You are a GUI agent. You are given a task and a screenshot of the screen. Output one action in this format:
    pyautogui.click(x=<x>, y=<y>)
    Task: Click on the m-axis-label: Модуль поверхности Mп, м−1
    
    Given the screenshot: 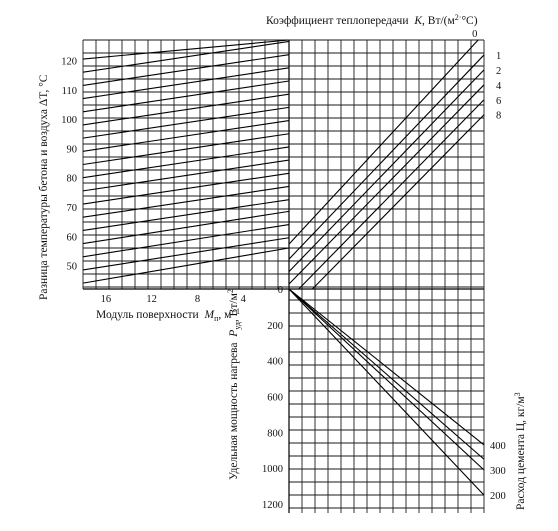 What is the action you would take?
    pyautogui.click(x=168, y=315)
    